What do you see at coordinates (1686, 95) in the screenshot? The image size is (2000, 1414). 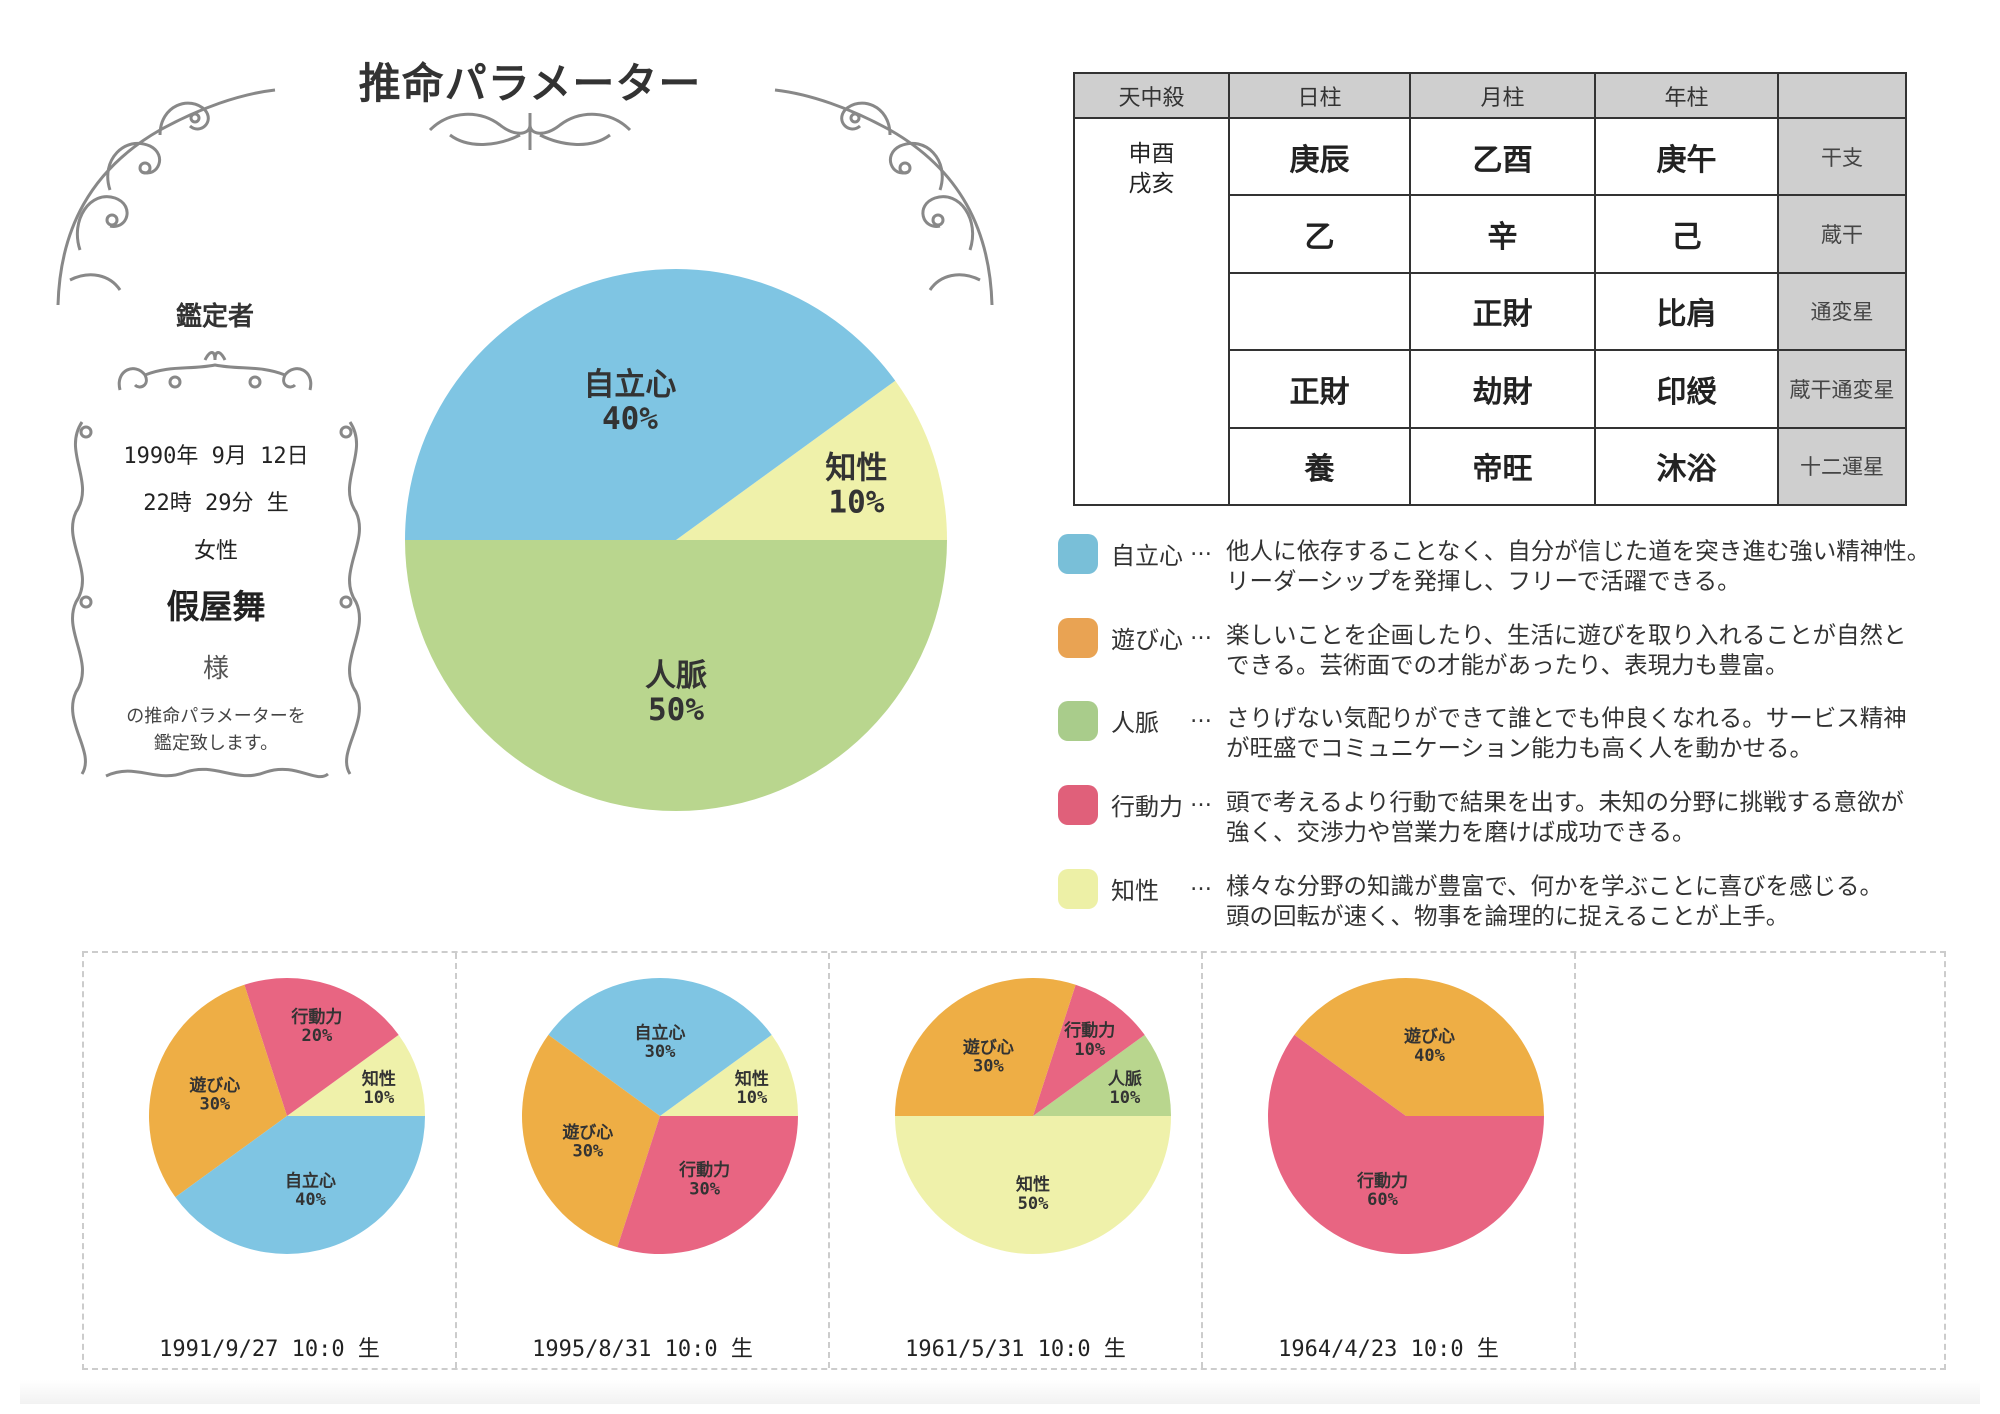 I see `header-year-pillar: 年柱` at bounding box center [1686, 95].